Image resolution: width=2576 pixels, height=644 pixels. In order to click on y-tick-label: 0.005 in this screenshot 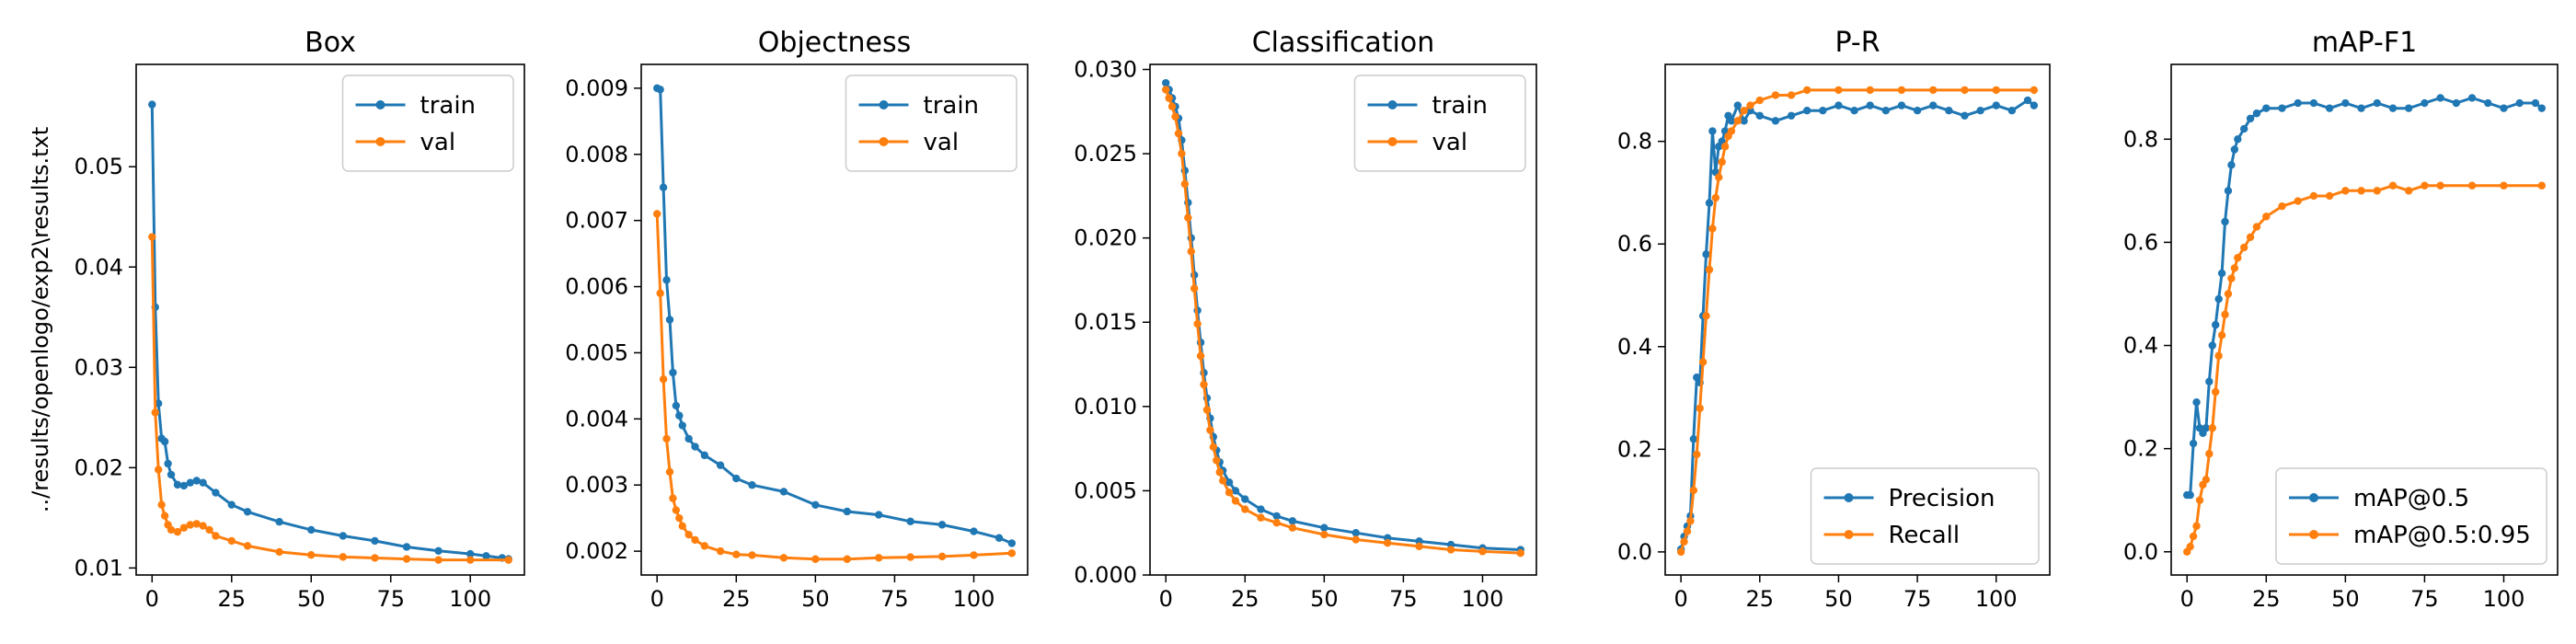, I will do `click(596, 352)`.